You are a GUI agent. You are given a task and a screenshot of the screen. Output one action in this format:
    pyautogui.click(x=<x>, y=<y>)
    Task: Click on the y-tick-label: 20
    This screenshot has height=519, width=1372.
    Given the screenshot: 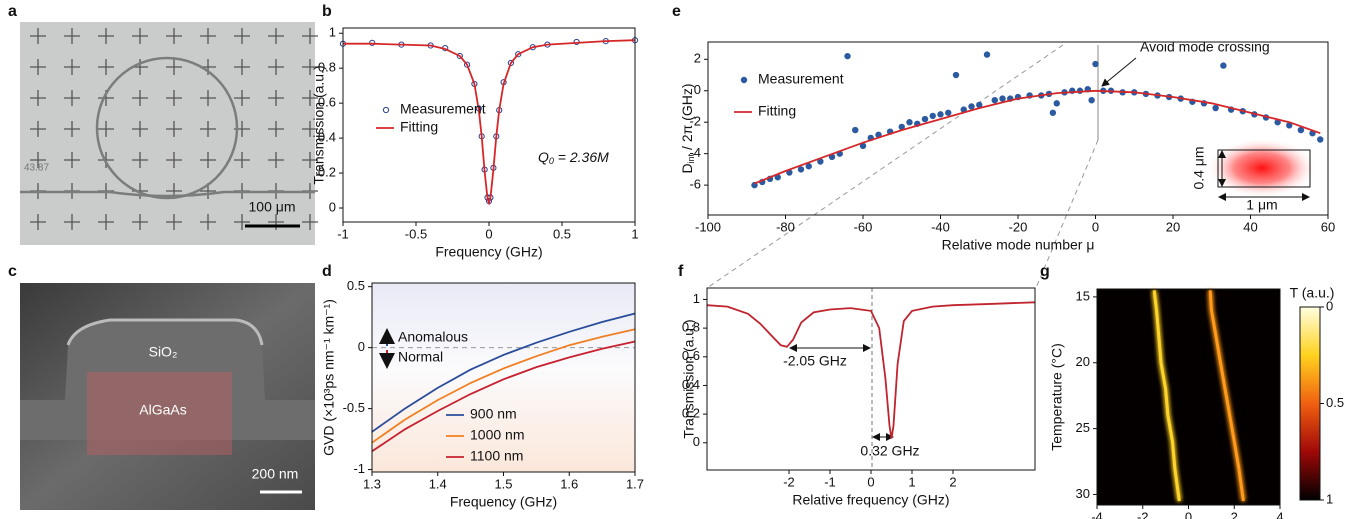 What is the action you would take?
    pyautogui.click(x=1083, y=361)
    